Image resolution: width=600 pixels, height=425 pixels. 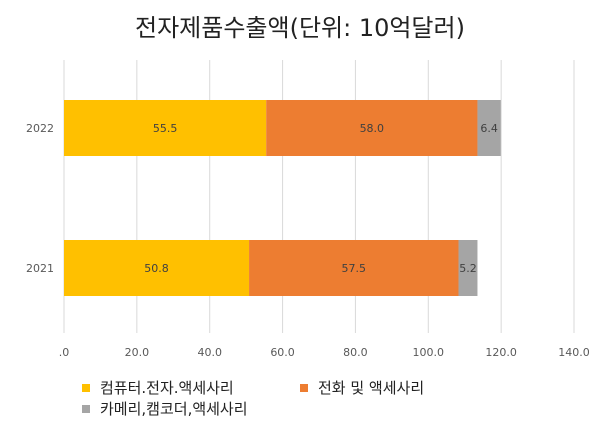 I want to click on x-tick-label: 80.0, so click(x=355, y=352).